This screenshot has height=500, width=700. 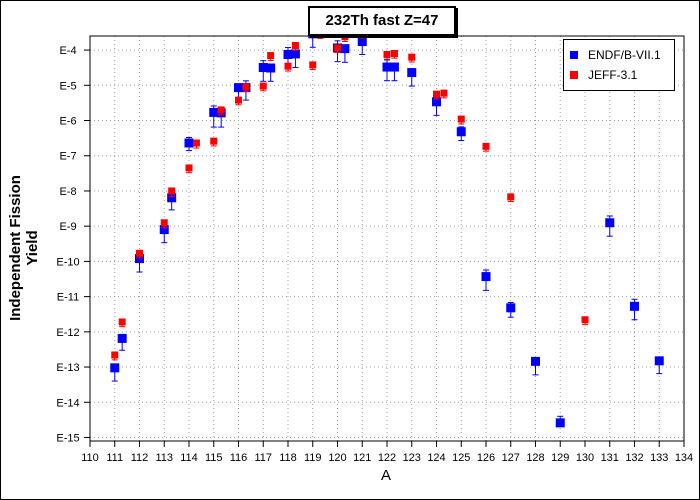 What do you see at coordinates (114, 458) in the screenshot?
I see `x-tick-label: 111` at bounding box center [114, 458].